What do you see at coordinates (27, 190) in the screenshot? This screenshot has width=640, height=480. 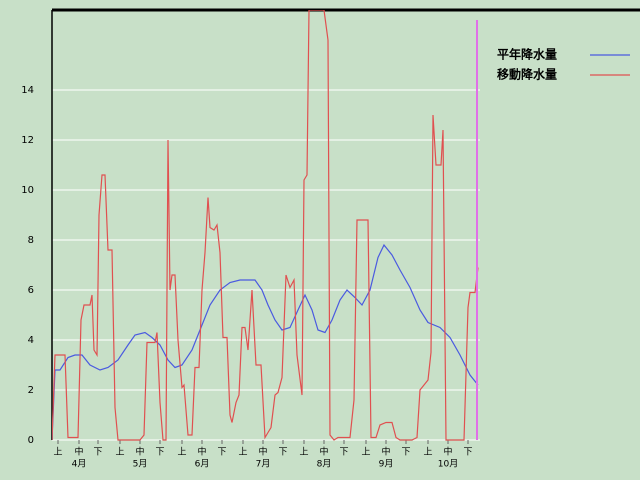 I see `y-tick-label: 10` at bounding box center [27, 190].